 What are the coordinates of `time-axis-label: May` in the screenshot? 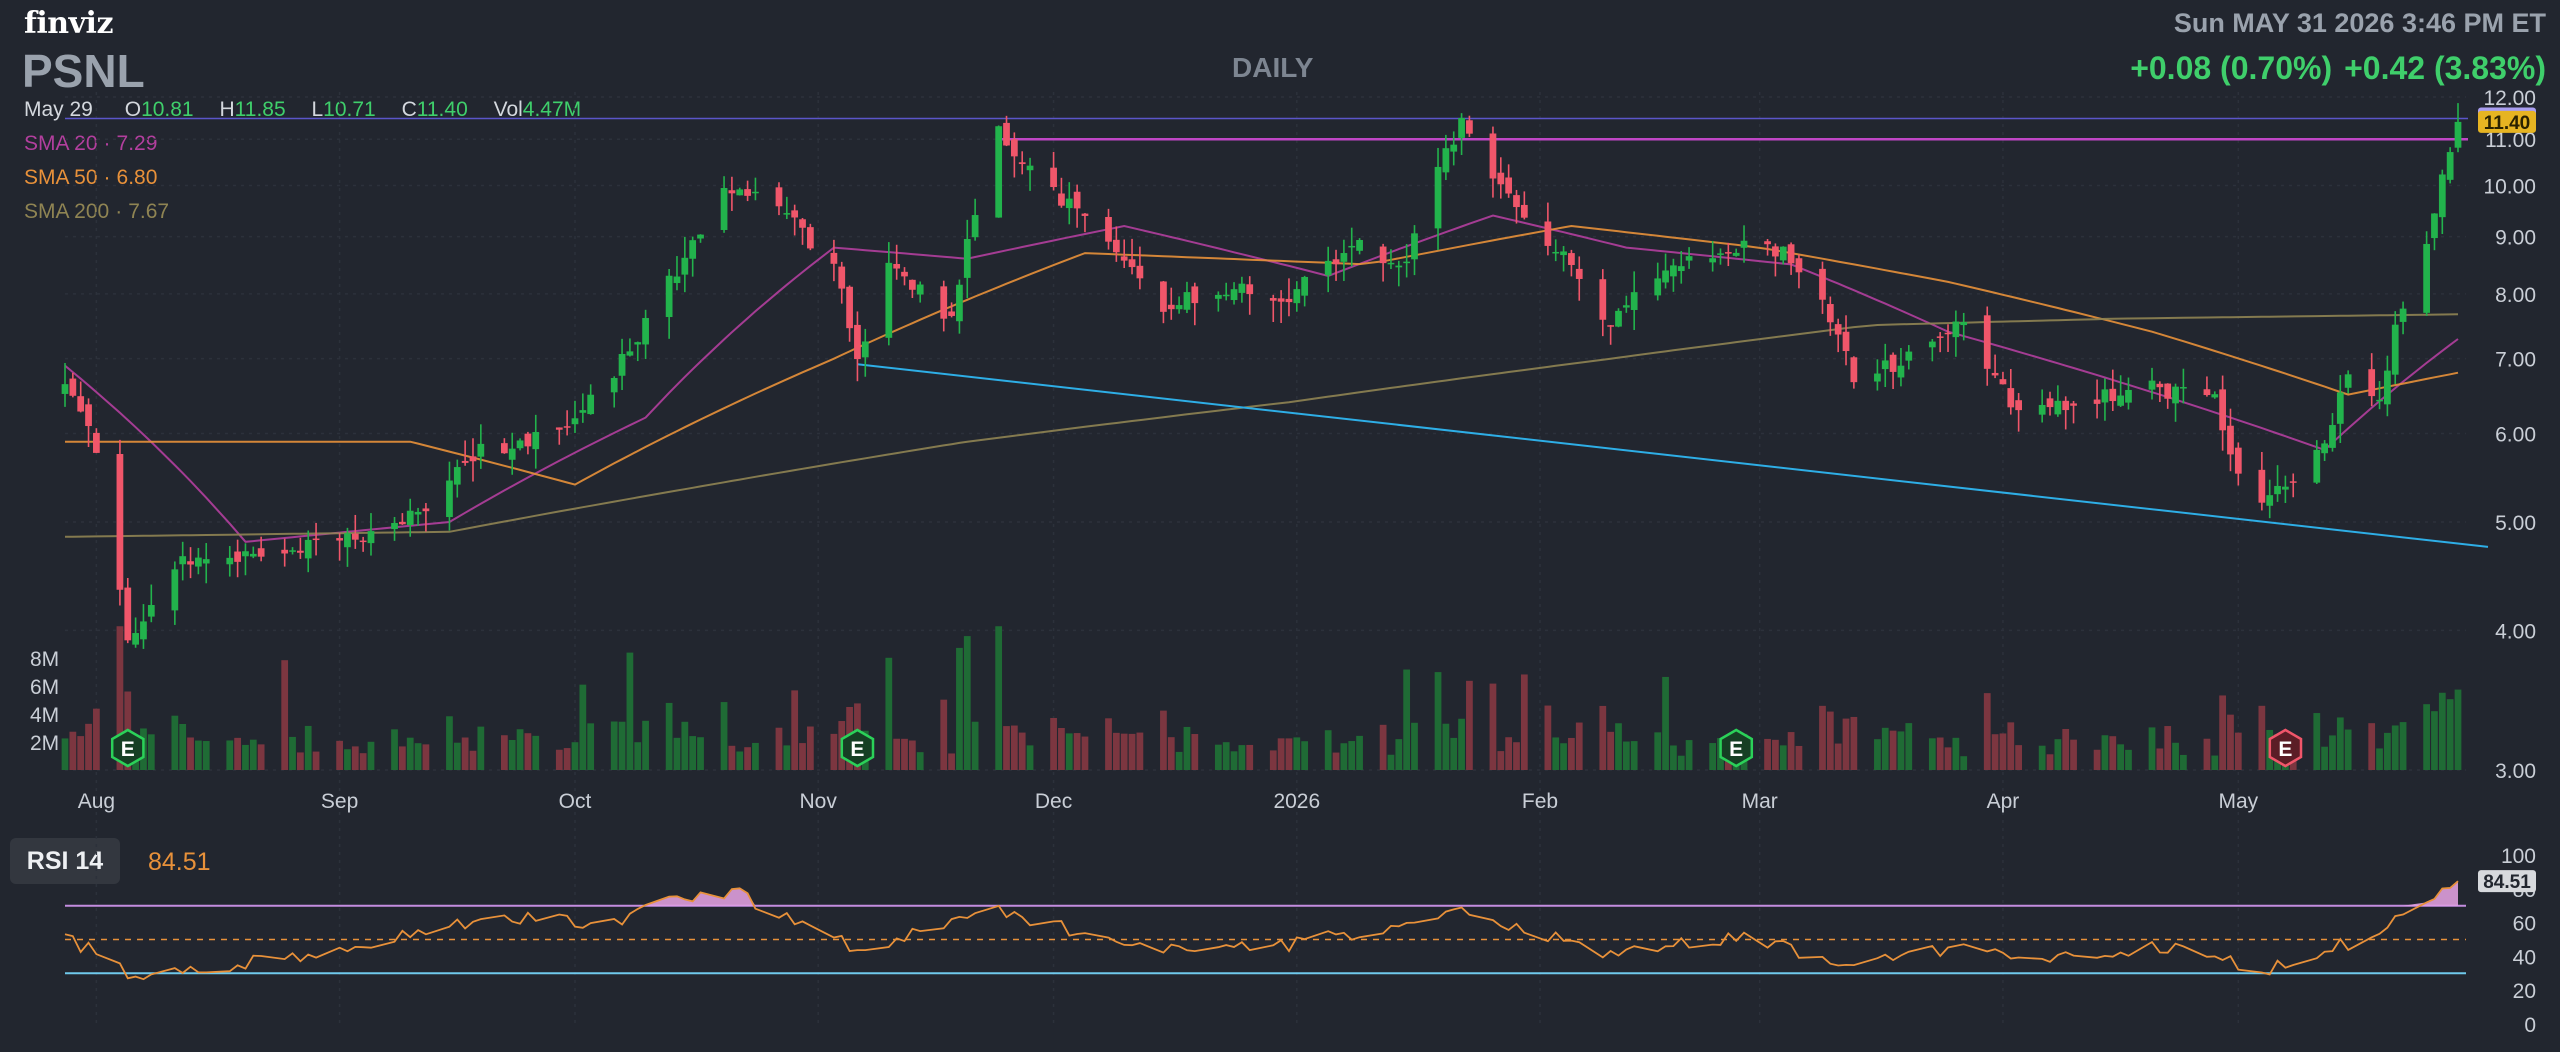 It's located at (2238, 801).